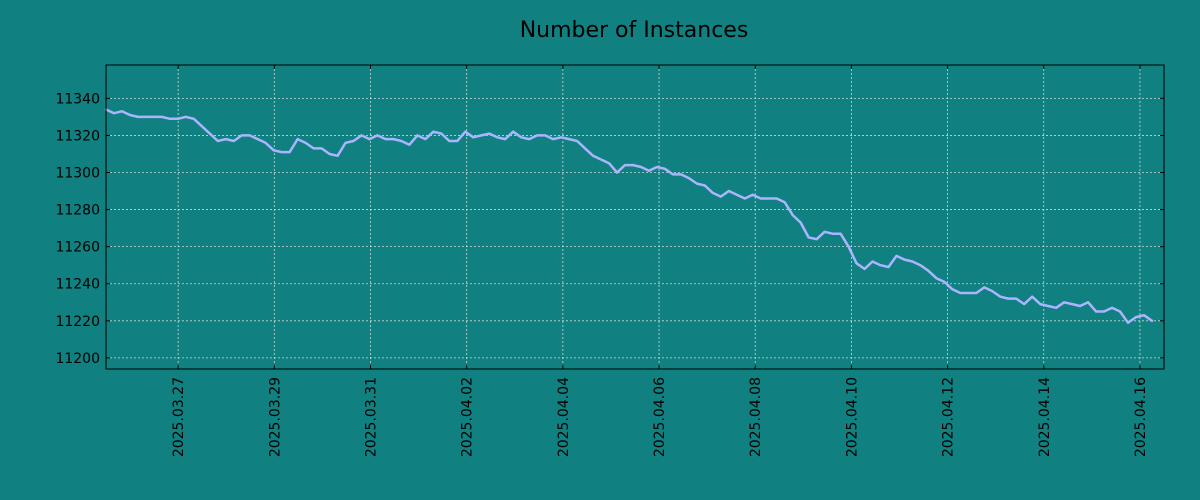 This screenshot has width=1200, height=500. Describe the element at coordinates (1045, 417) in the screenshot. I see `x-tick-label: 2025.04.14` at that location.